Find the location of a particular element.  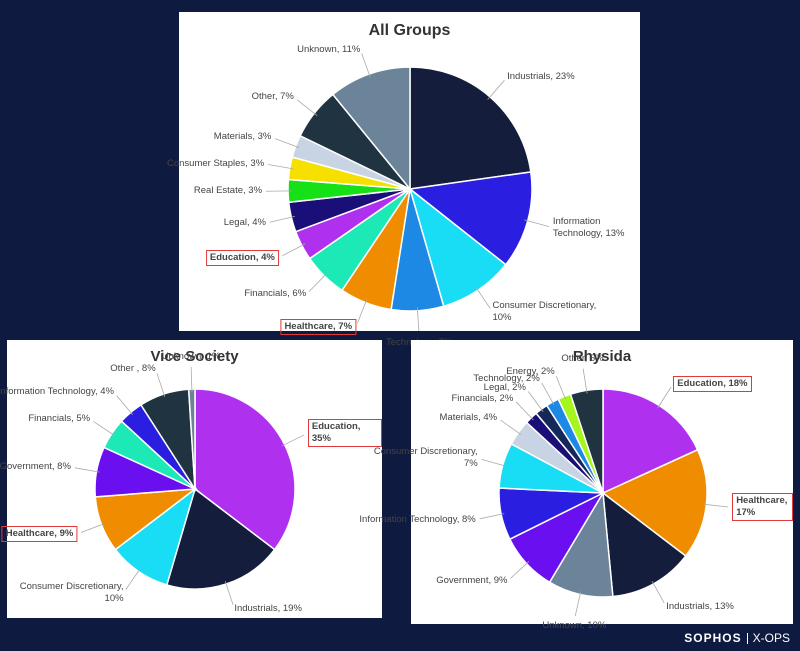

data-label: Healthcare, 7% is located at coordinates (318, 326).